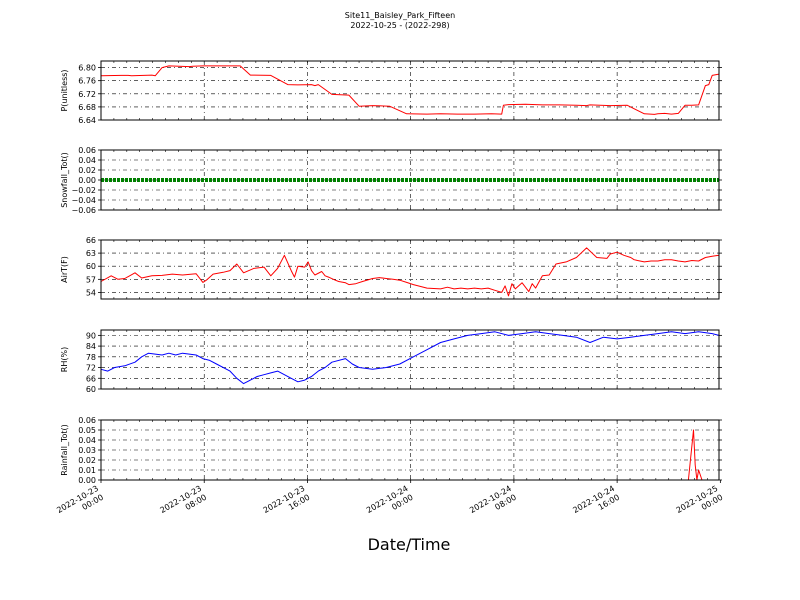 The image size is (800, 600). Describe the element at coordinates (64, 90) in the screenshot. I see `y-axis-label: P(unitless)` at that location.